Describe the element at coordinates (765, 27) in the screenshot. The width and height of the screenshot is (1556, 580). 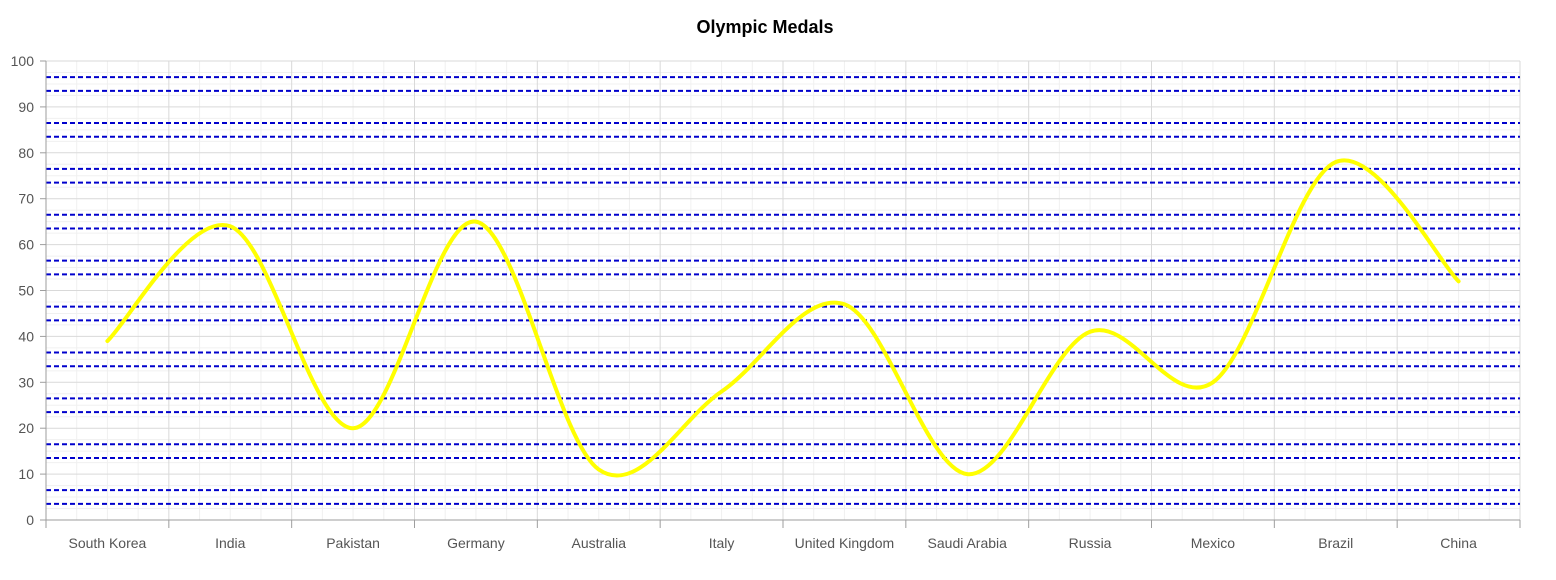
I see `chart-title: Olympic Medals` at that location.